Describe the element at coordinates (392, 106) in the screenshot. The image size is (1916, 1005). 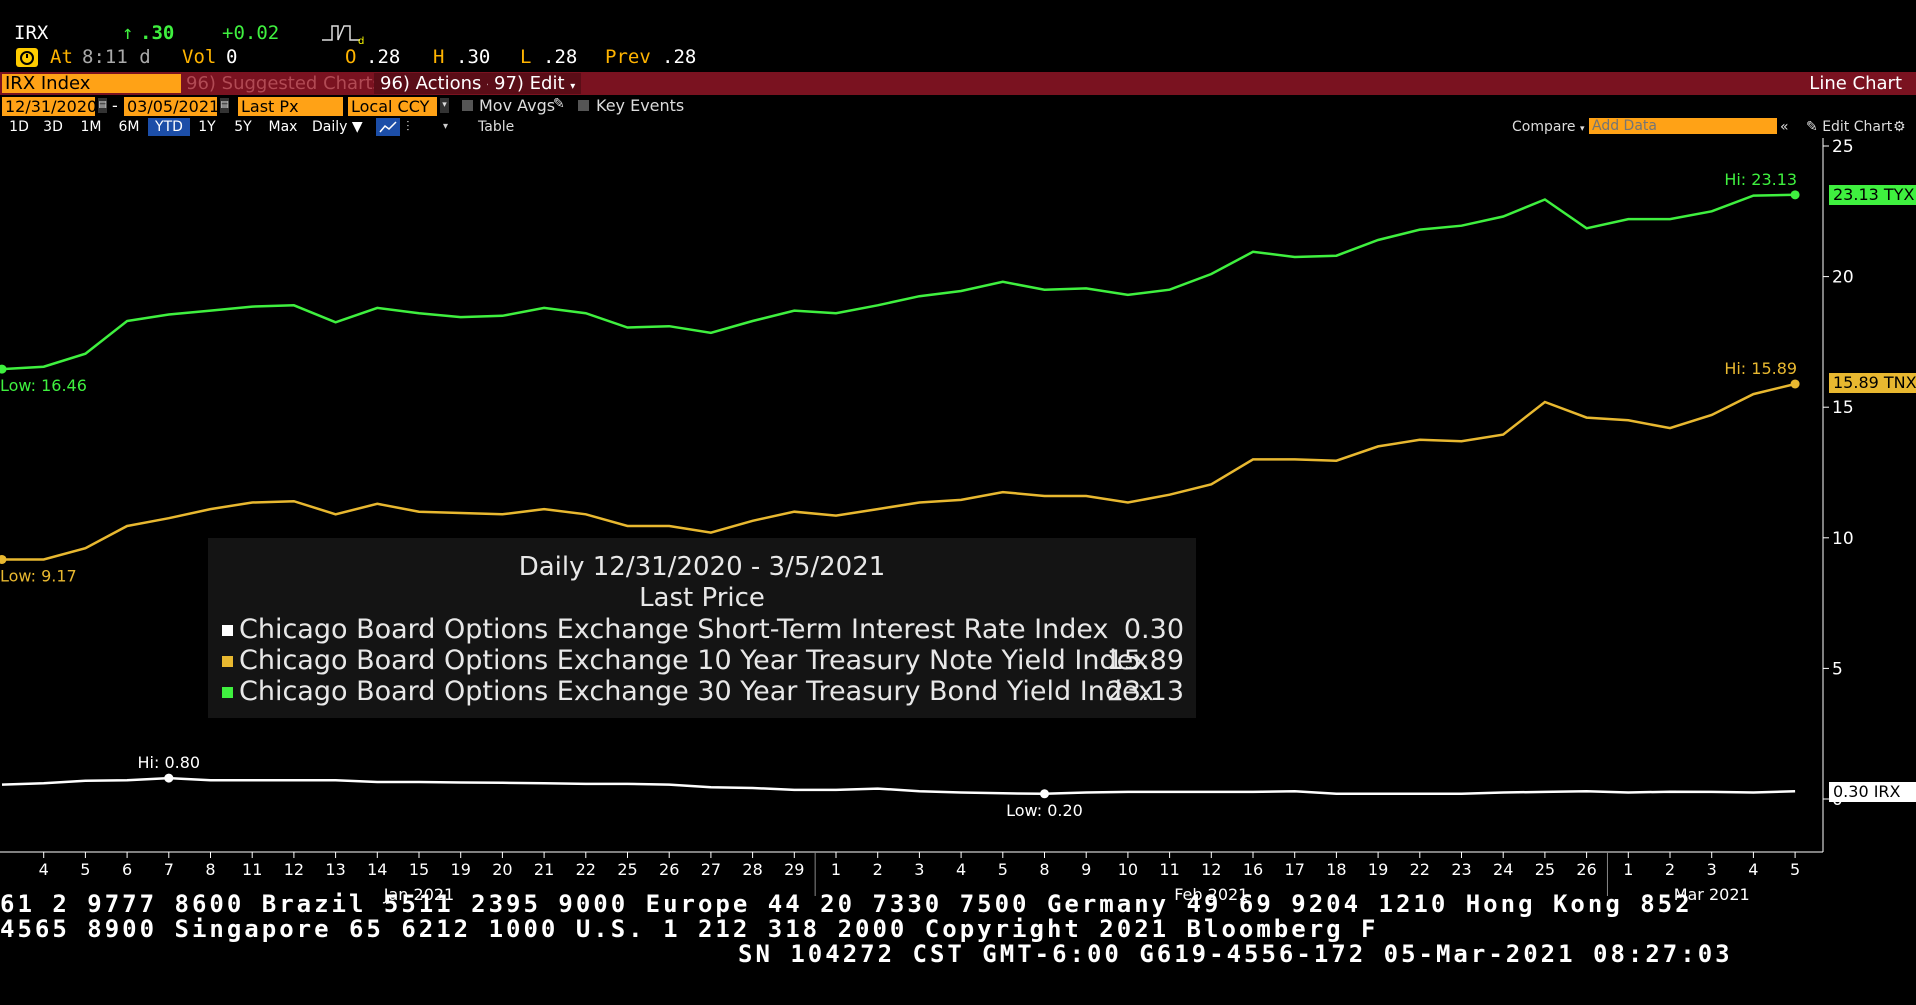
I see `currency-select: Local CCY` at that location.